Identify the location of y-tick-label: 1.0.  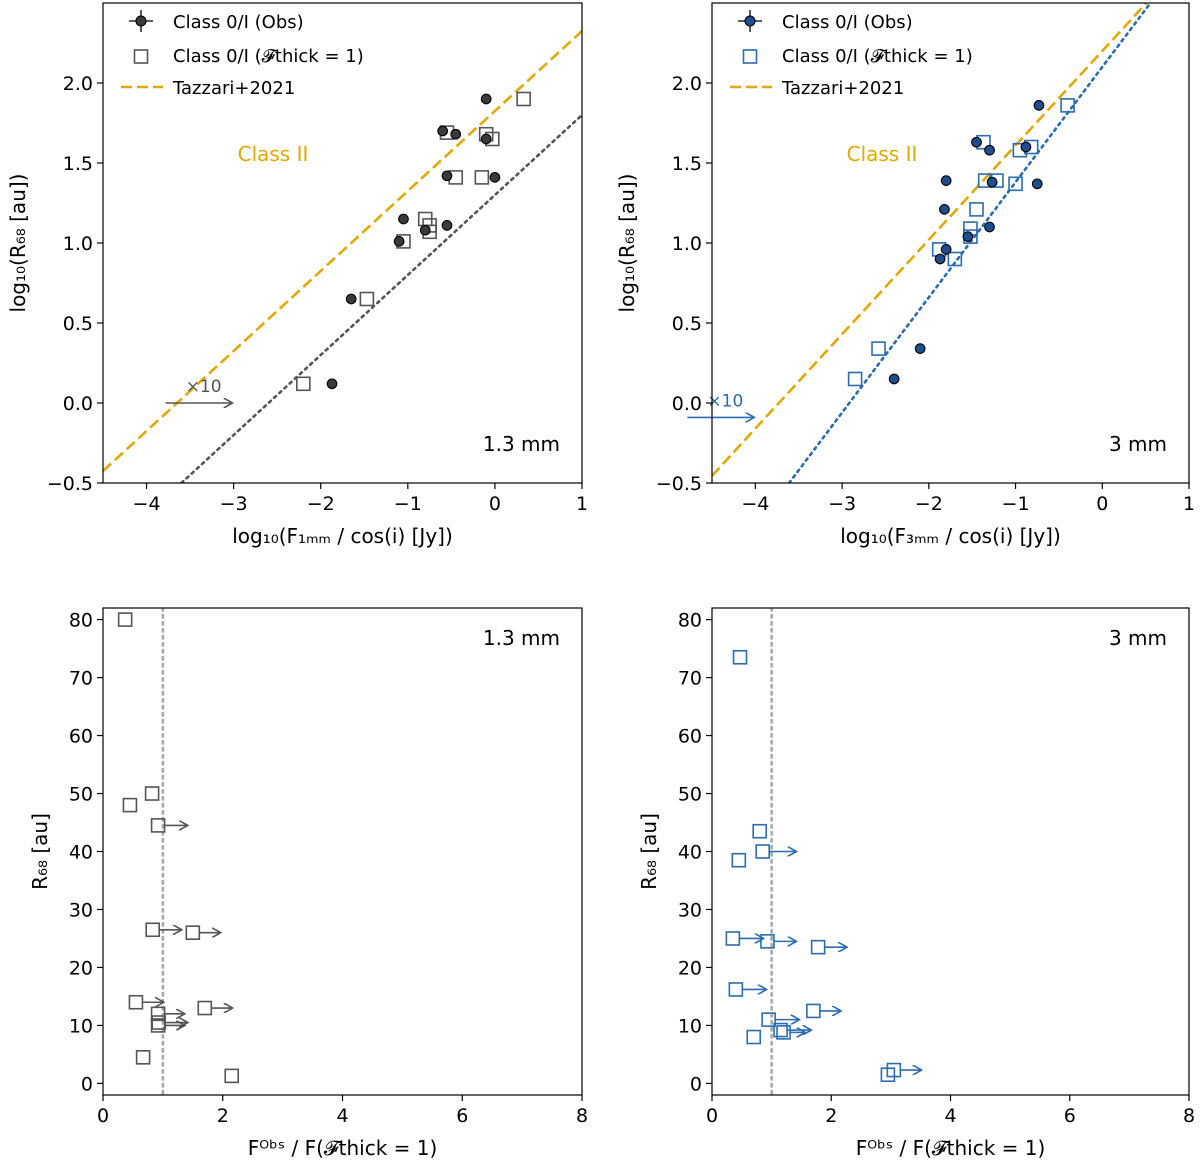
(78, 244).